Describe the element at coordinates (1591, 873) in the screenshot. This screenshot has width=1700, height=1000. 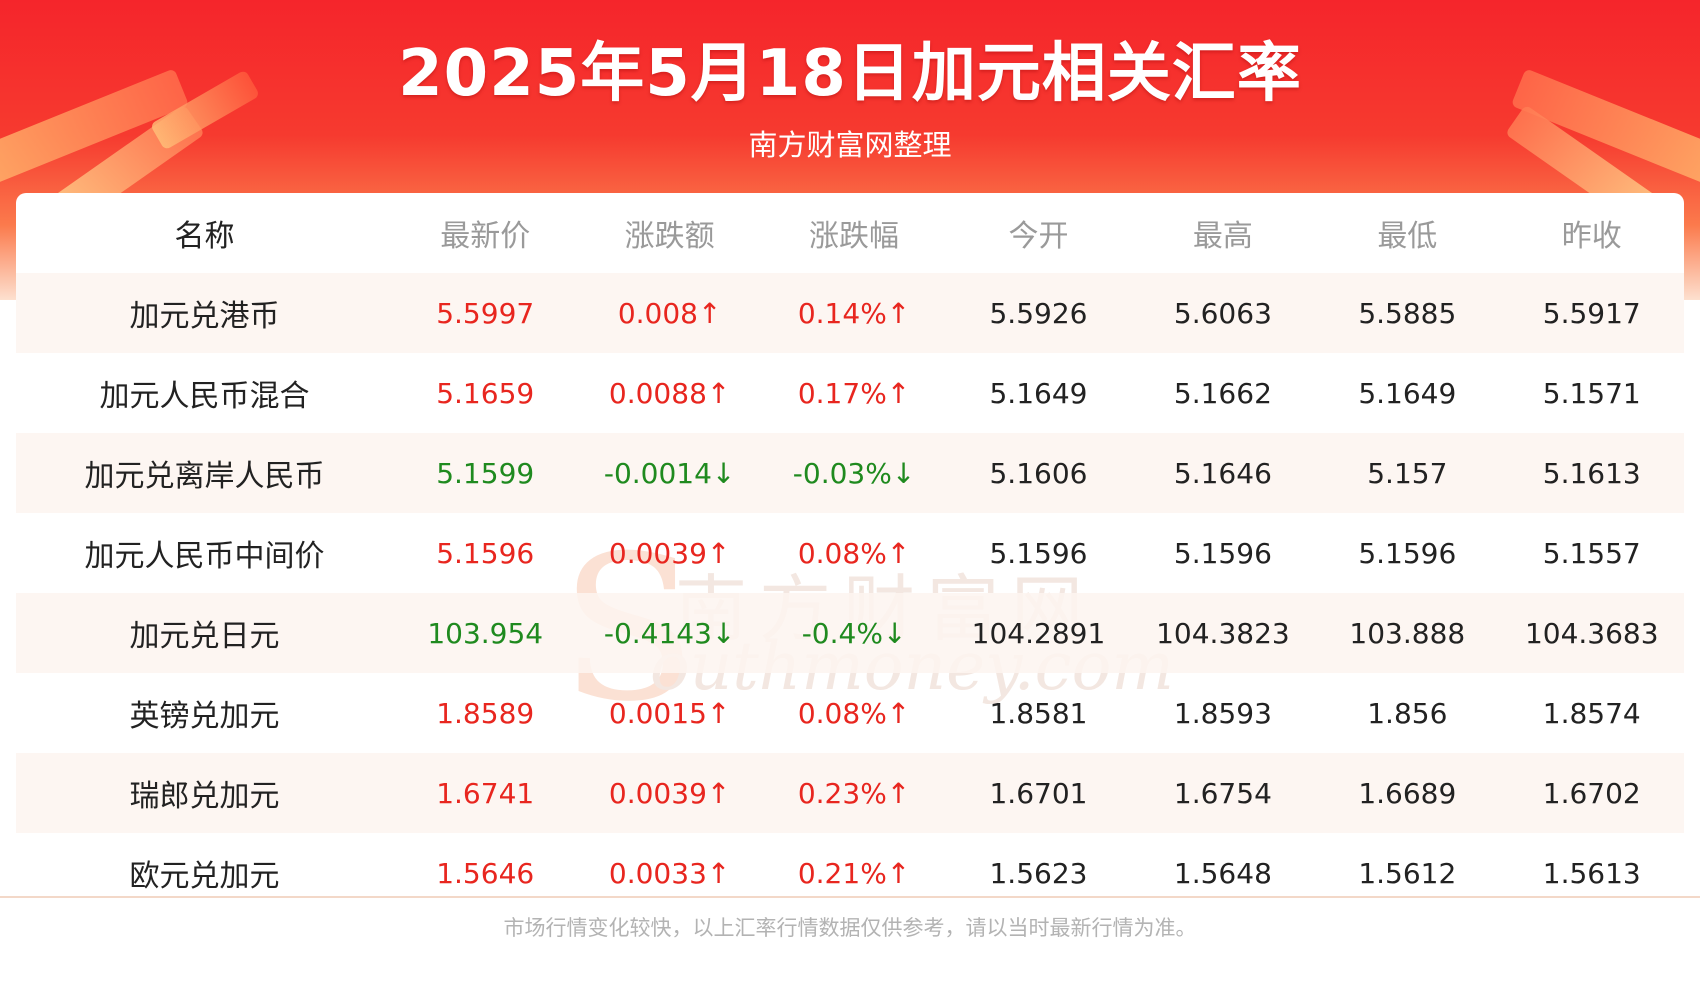
I see `cell-prev: 1.5613` at that location.